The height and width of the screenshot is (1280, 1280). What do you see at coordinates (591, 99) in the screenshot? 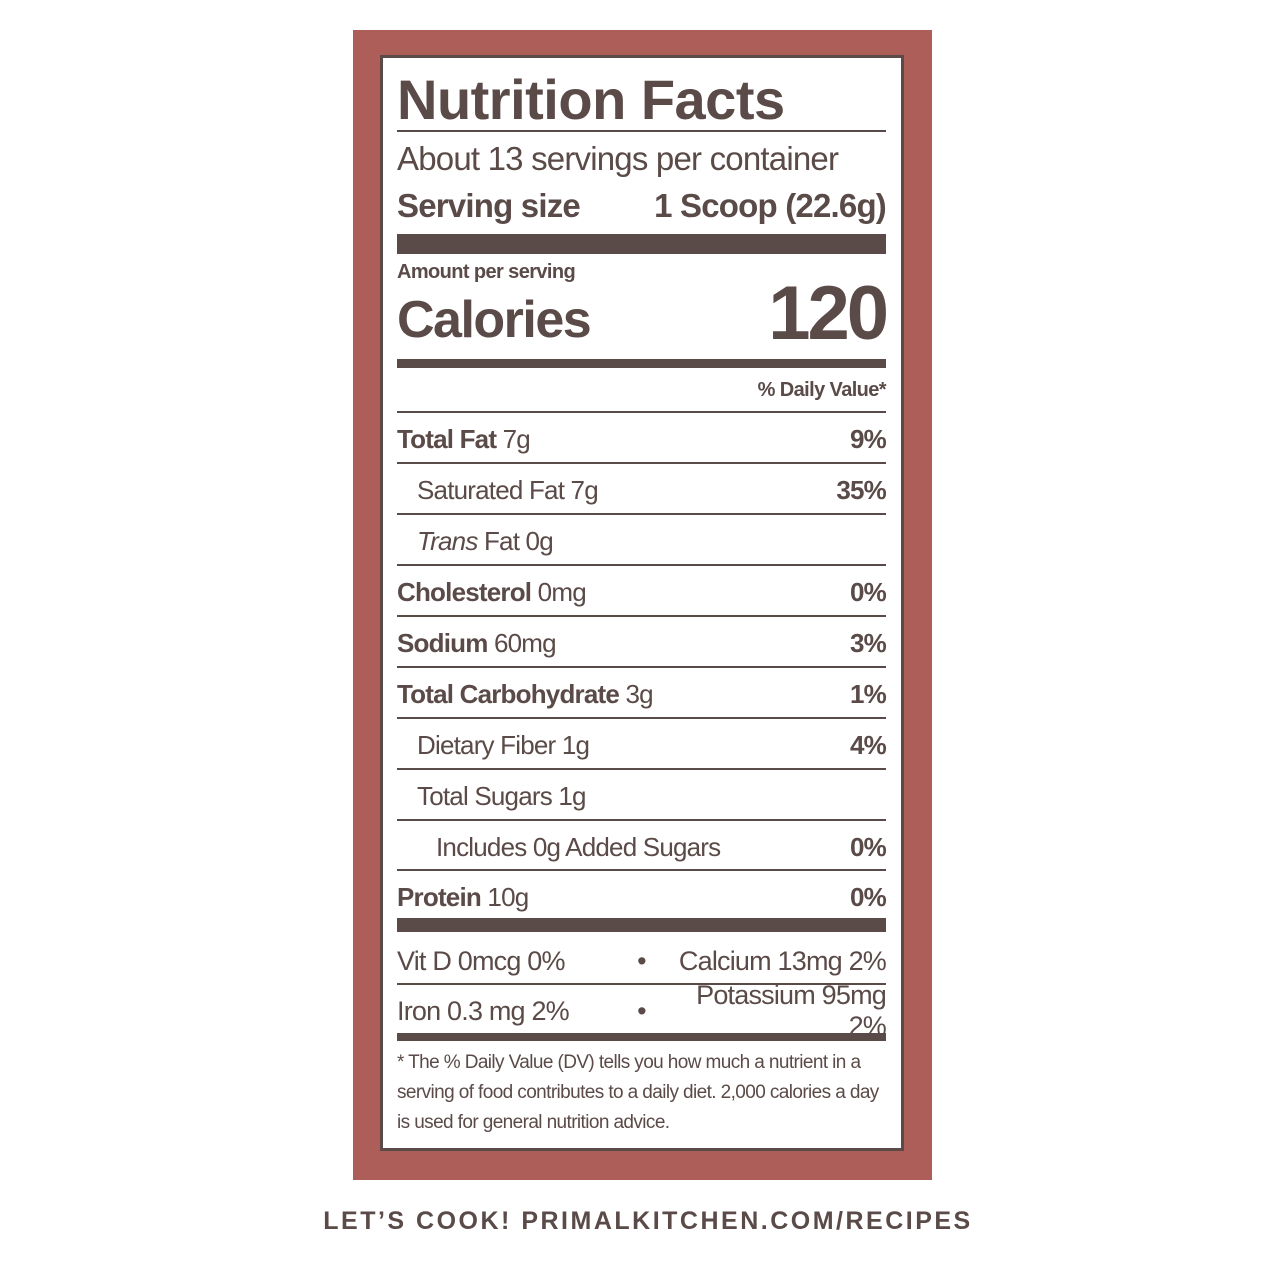
I see `label-title: Nutrition Facts` at bounding box center [591, 99].